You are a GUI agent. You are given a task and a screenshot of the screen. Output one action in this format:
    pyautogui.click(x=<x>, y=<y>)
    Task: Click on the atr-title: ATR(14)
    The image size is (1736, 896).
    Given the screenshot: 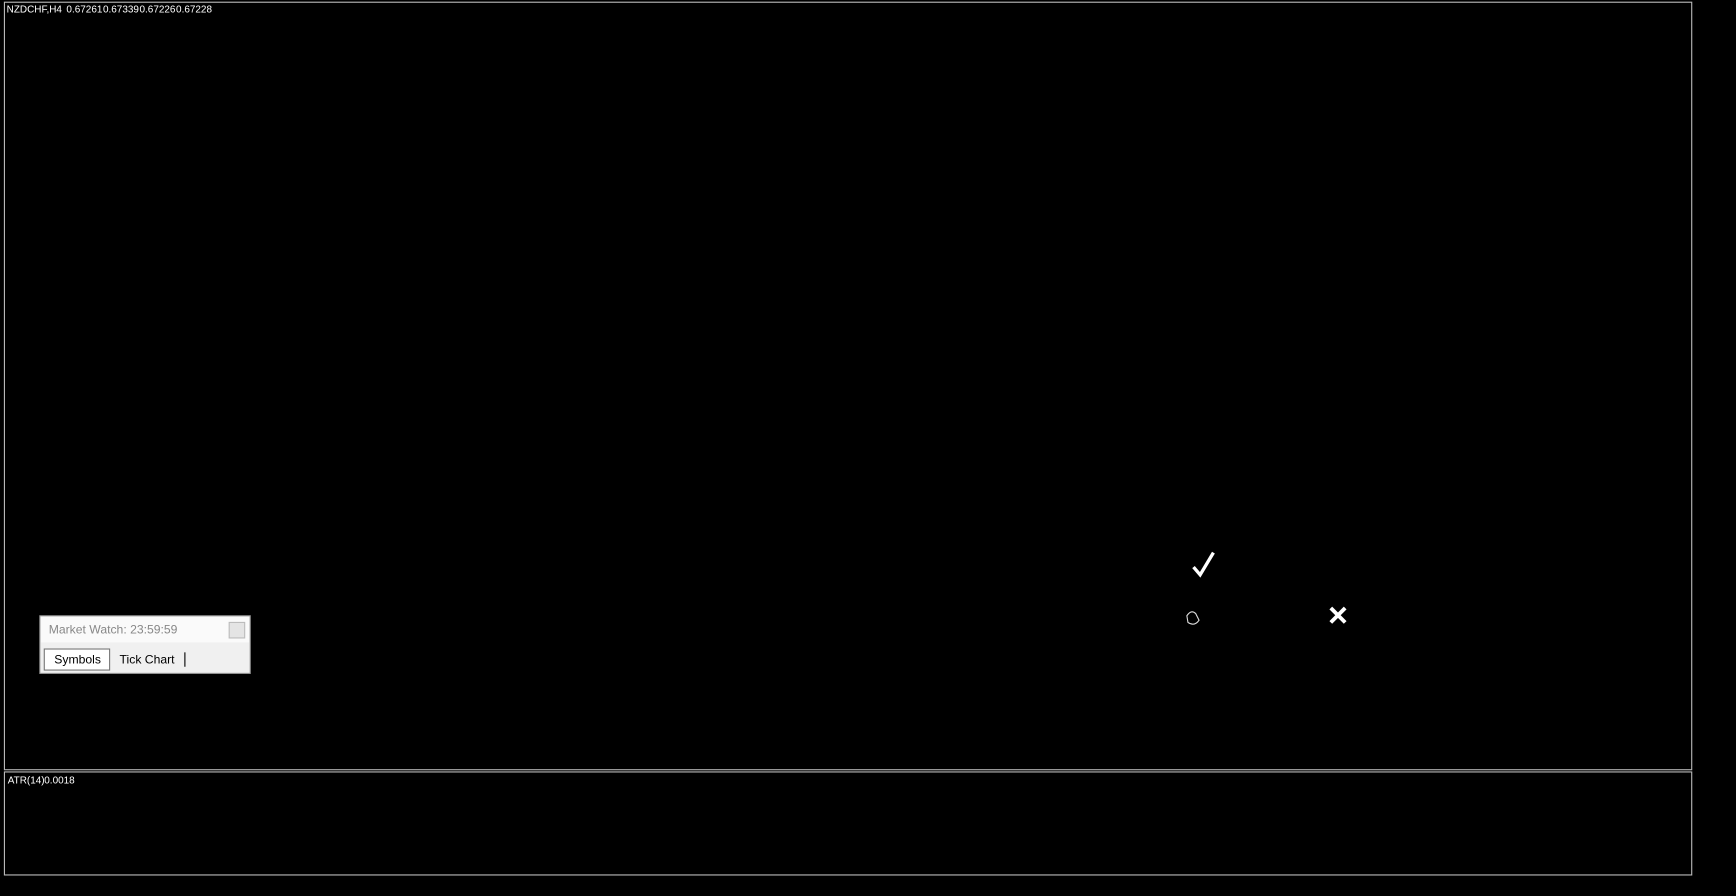 What is the action you would take?
    pyautogui.click(x=26, y=780)
    